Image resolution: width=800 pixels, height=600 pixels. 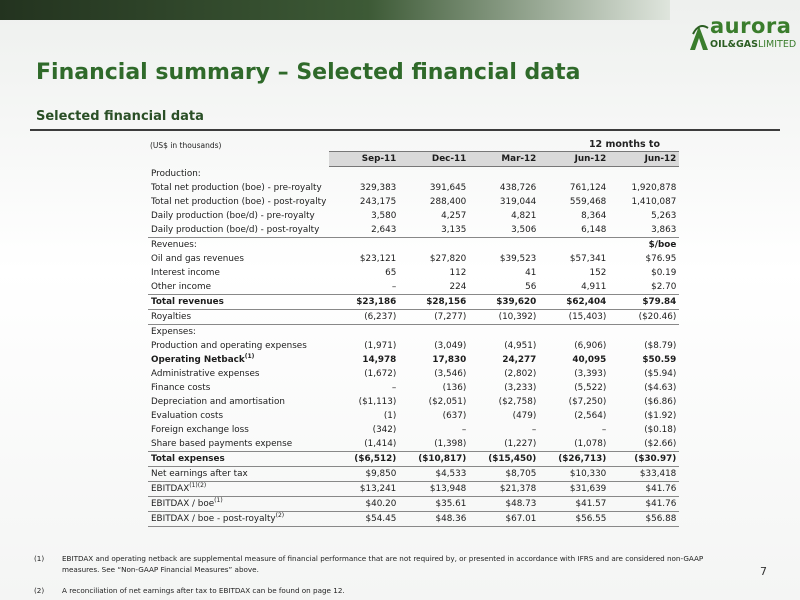 I want to click on row-label: EBITDAX / boe(1), so click(x=239, y=504).